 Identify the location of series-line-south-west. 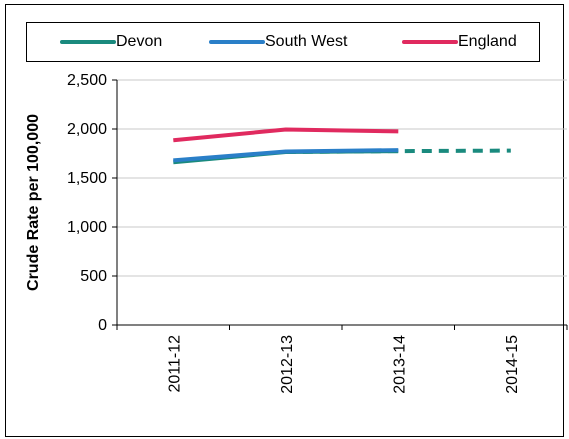
(286, 155).